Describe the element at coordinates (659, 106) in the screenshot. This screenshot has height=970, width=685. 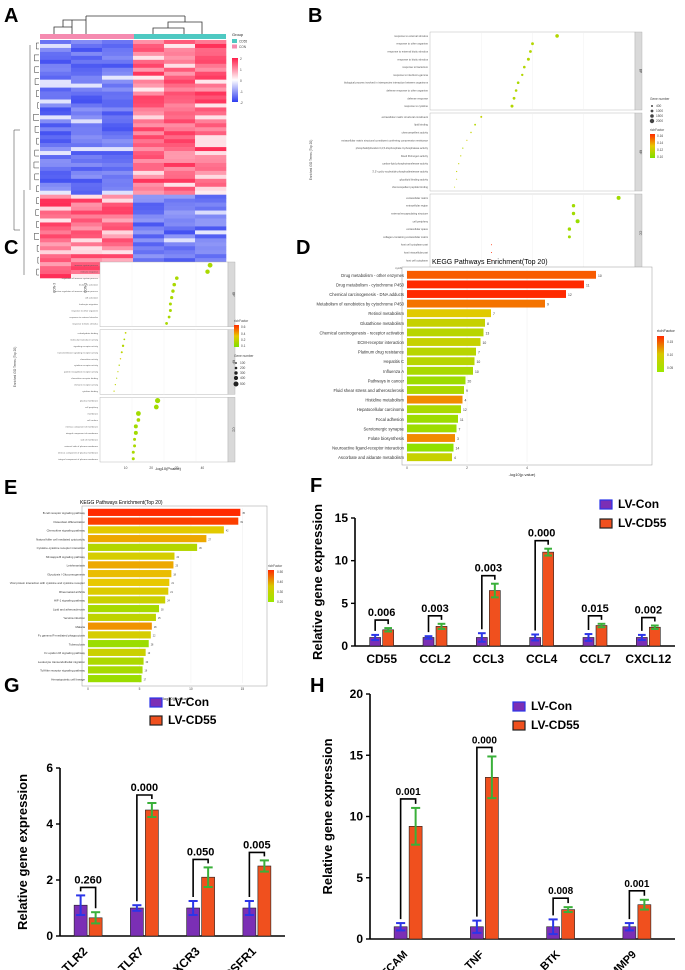
I see `legend-item: 400` at that location.